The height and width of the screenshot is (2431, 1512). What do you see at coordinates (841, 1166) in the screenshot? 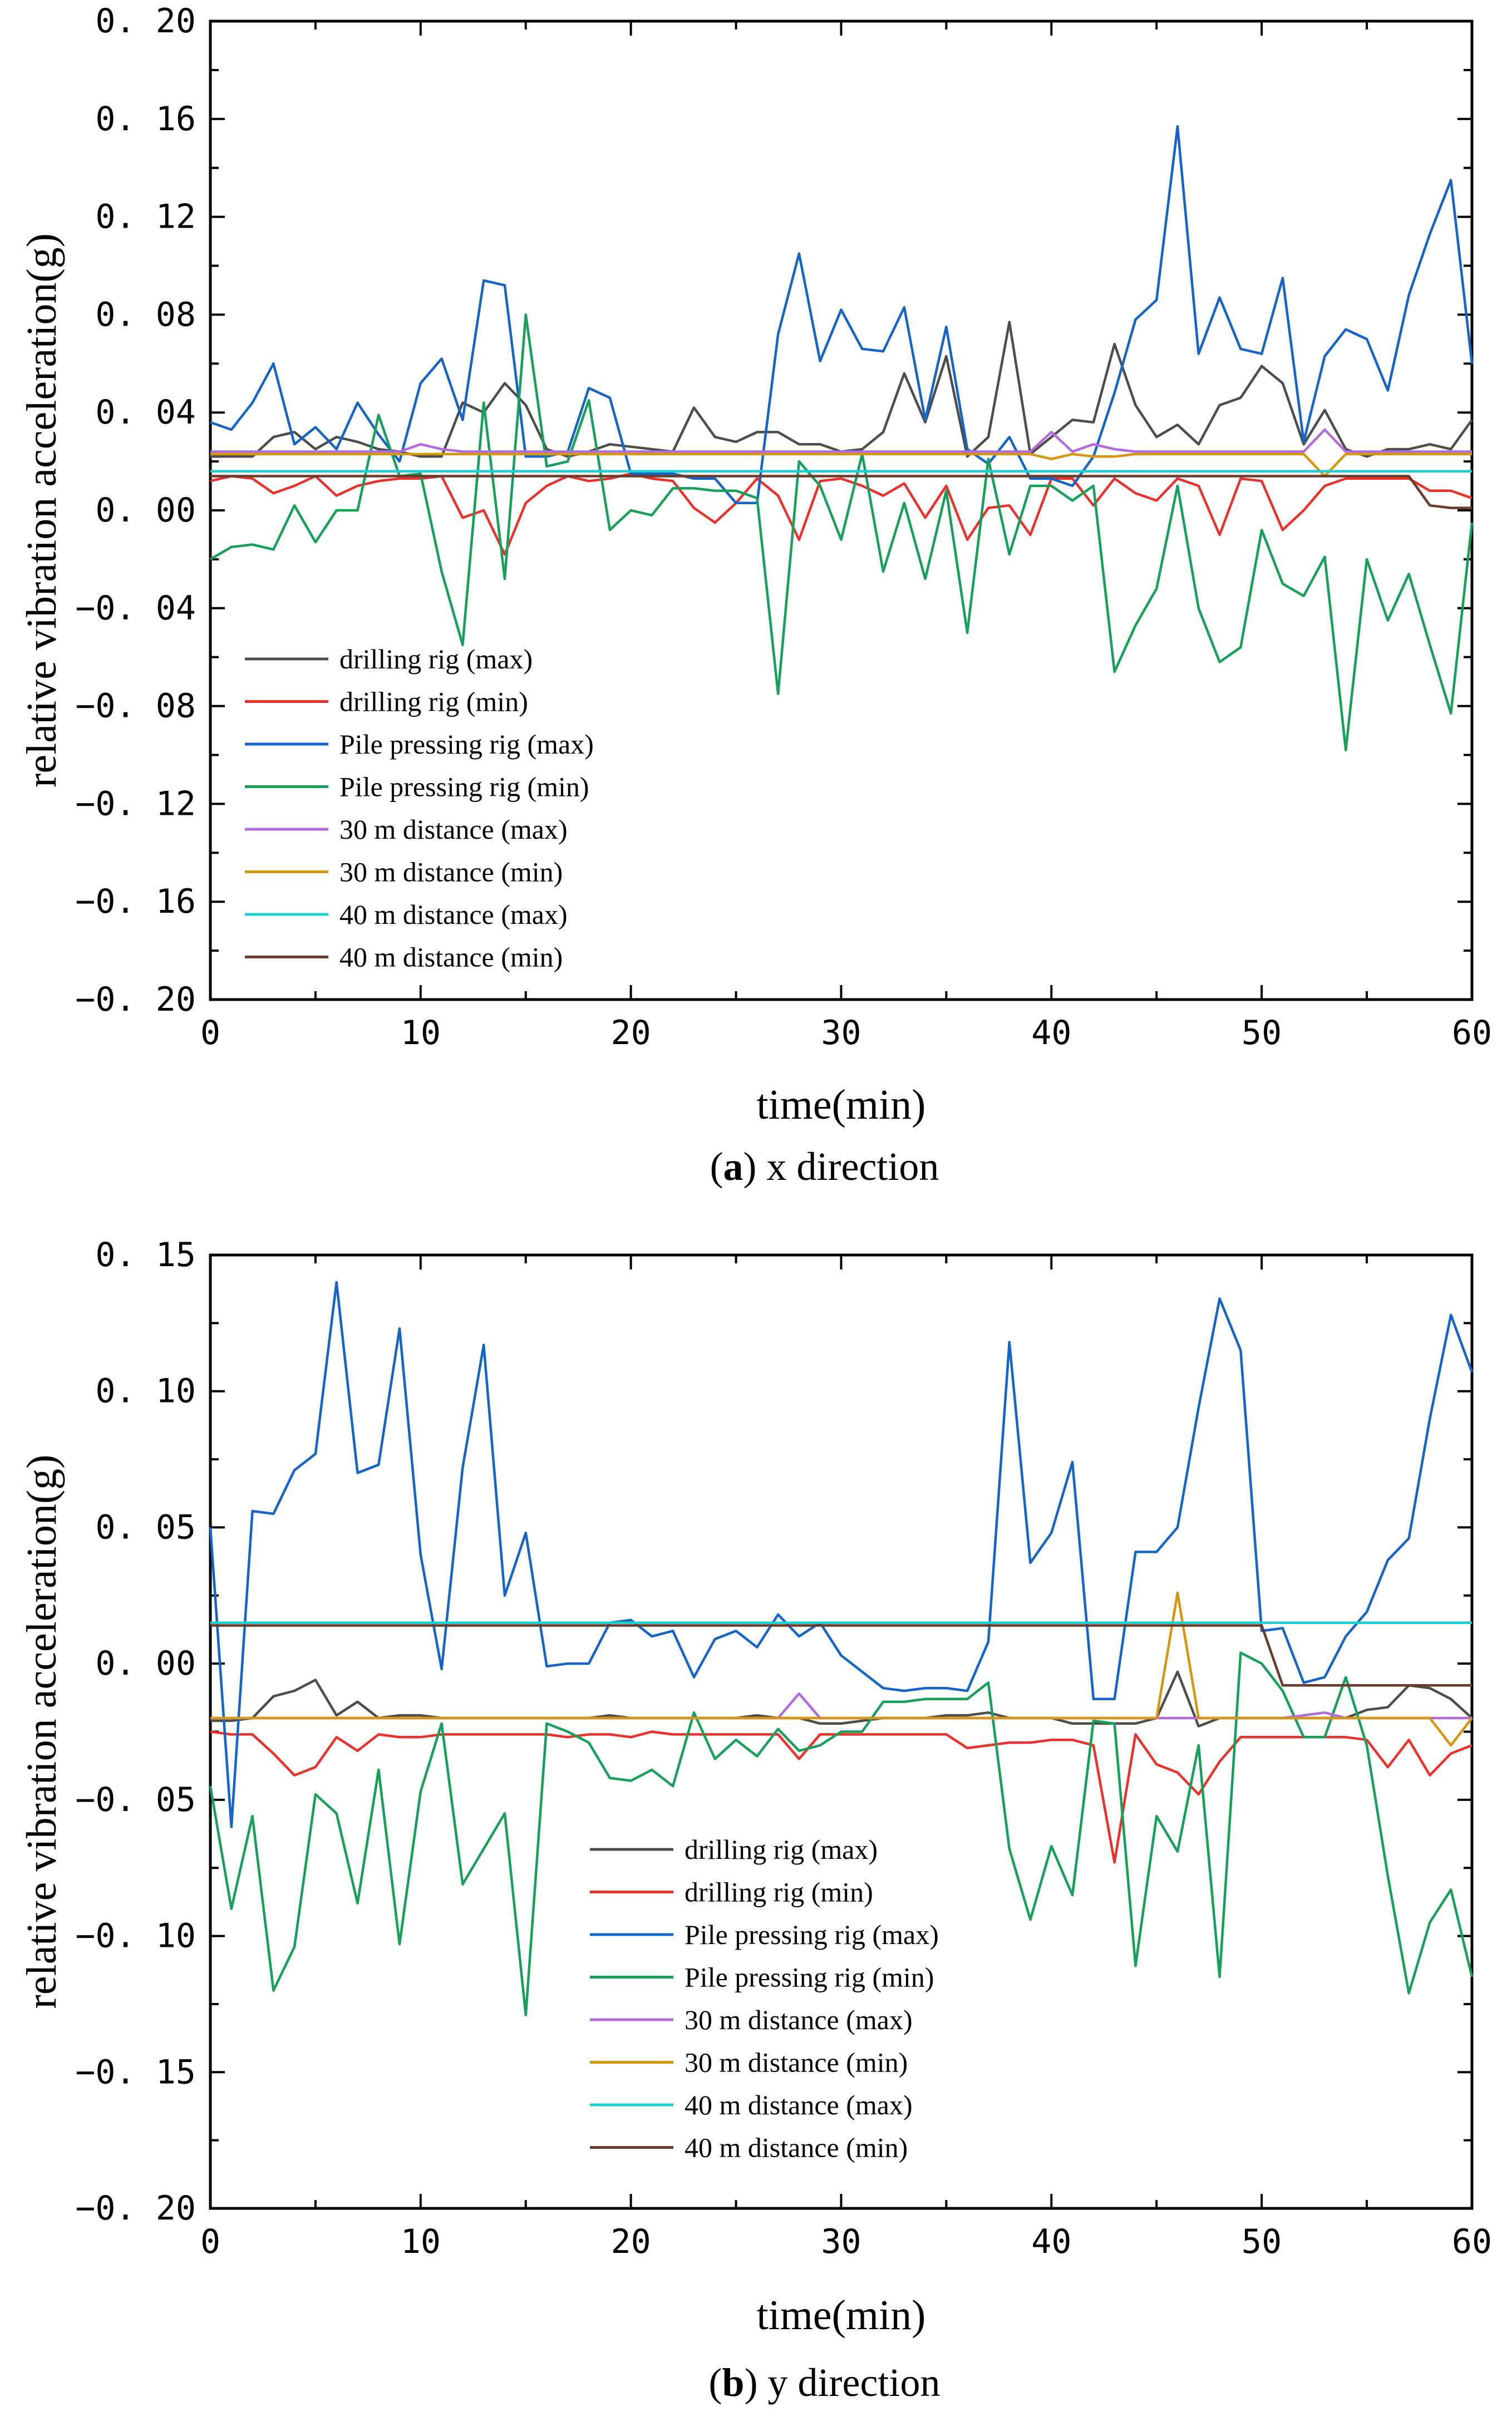
I see `caption-text: ) x direction` at bounding box center [841, 1166].